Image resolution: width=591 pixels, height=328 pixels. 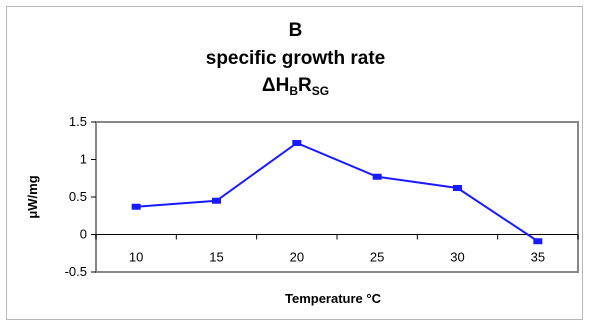 I want to click on chart-title-line1: B, so click(x=295, y=30).